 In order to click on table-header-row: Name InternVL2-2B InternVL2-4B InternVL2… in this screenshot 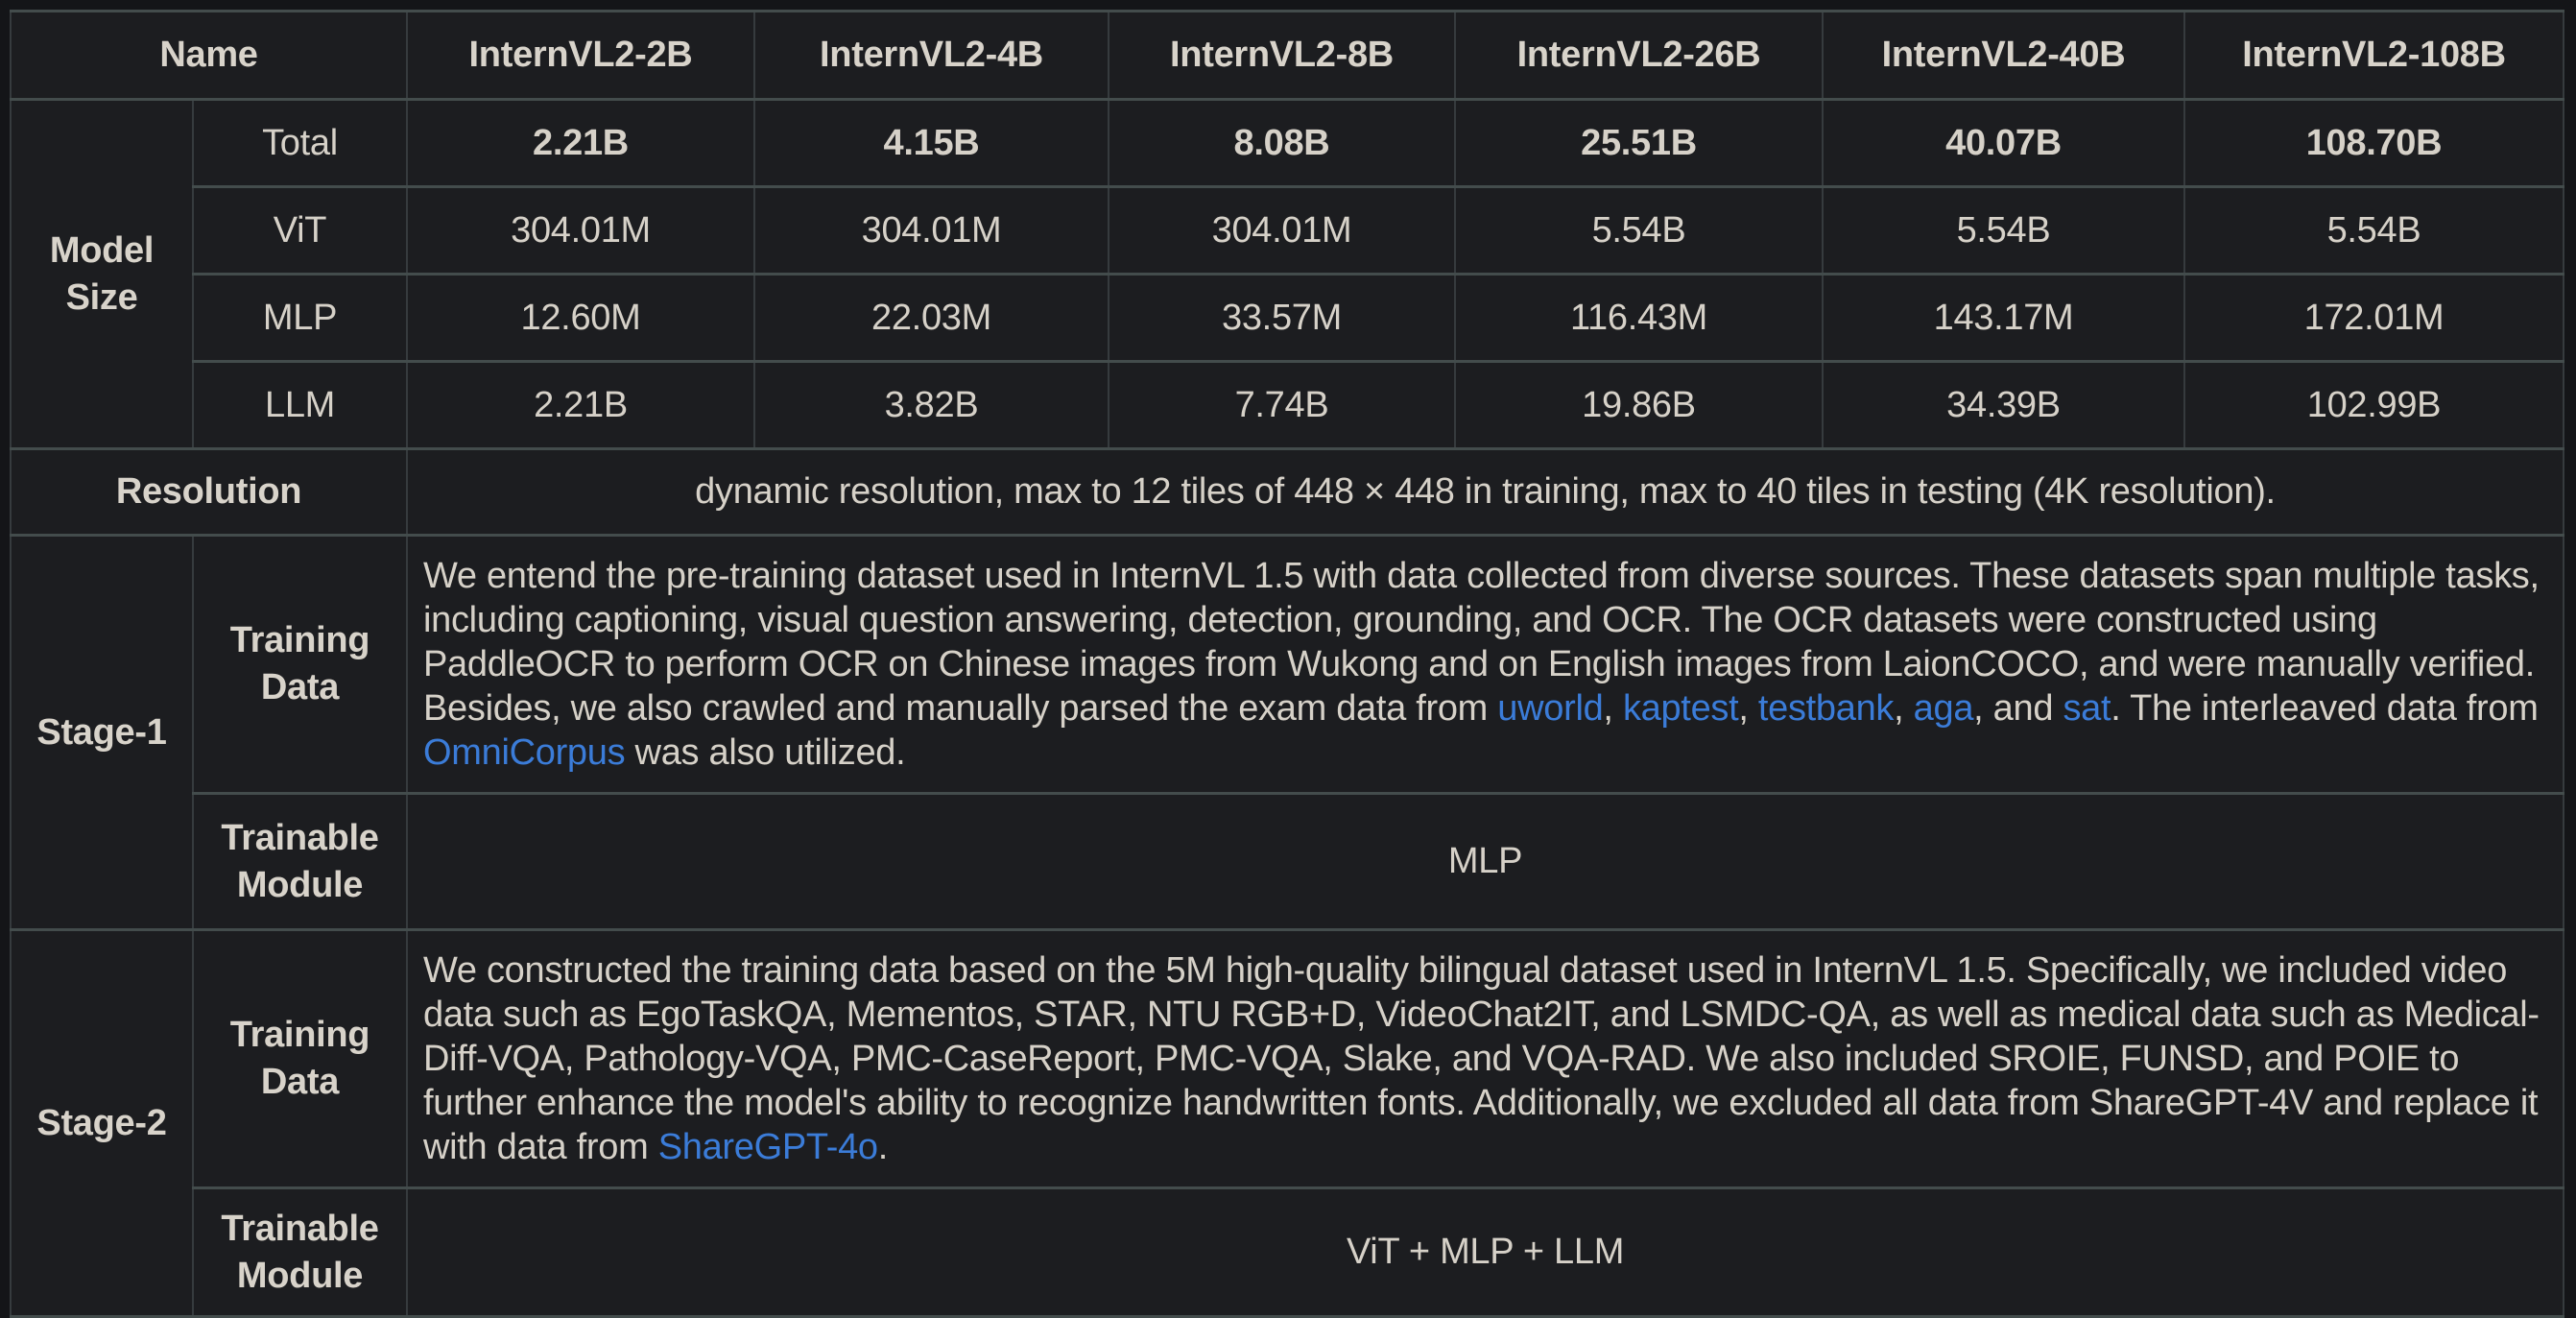, I will do `click(1287, 56)`.